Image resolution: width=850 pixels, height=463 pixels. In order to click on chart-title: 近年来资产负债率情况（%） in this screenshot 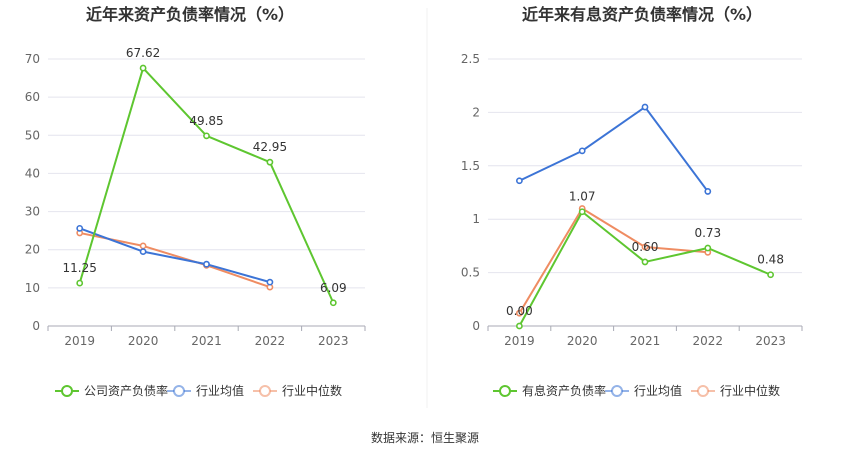, I will do `click(190, 14)`.